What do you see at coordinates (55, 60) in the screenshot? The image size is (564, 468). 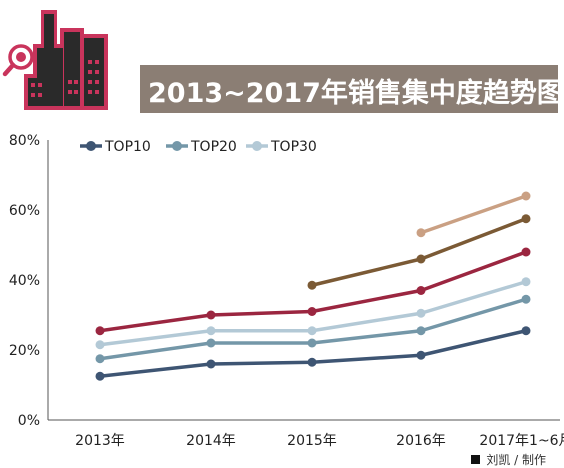 I see `city-buildings-search-icon` at bounding box center [55, 60].